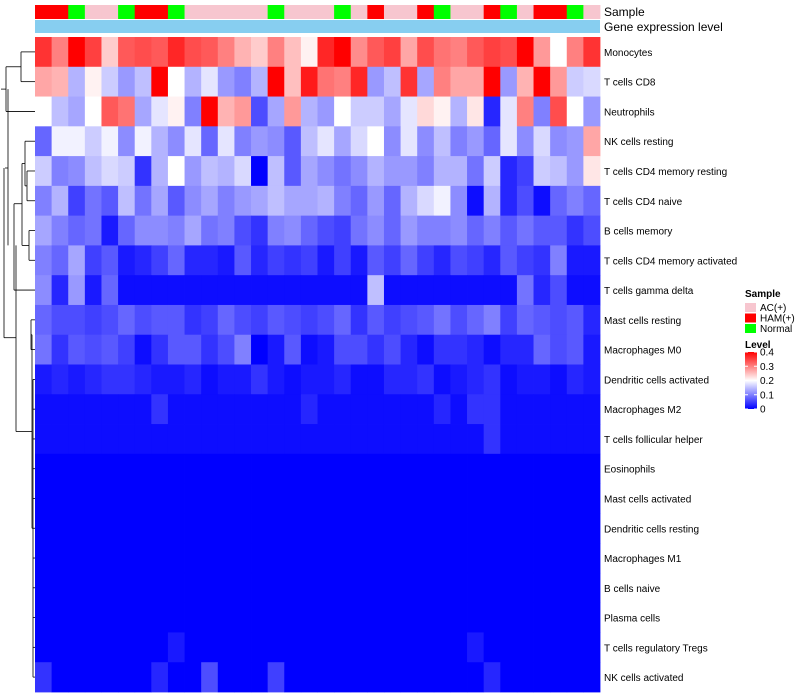 This screenshot has width=800, height=700. I want to click on row-label: T cells gamma delta, so click(649, 291).